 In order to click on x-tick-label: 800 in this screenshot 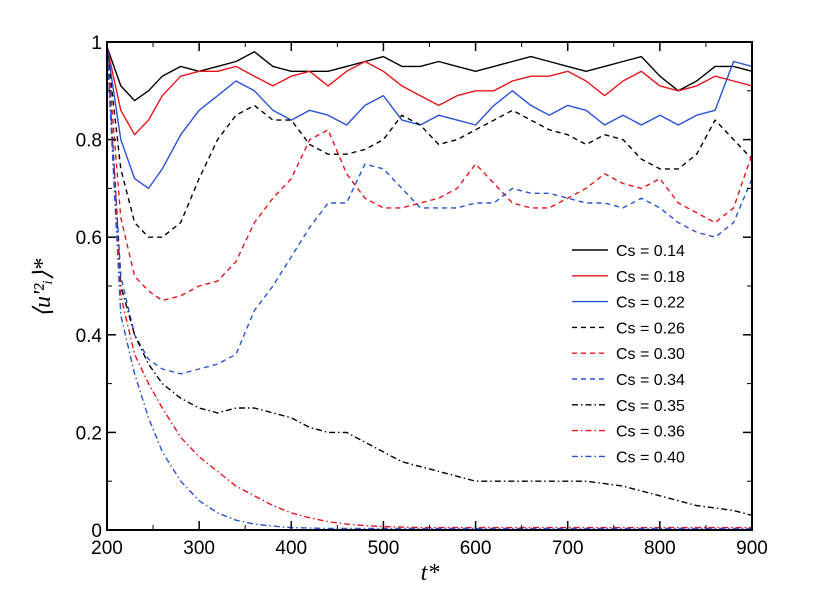, I will do `click(660, 548)`.